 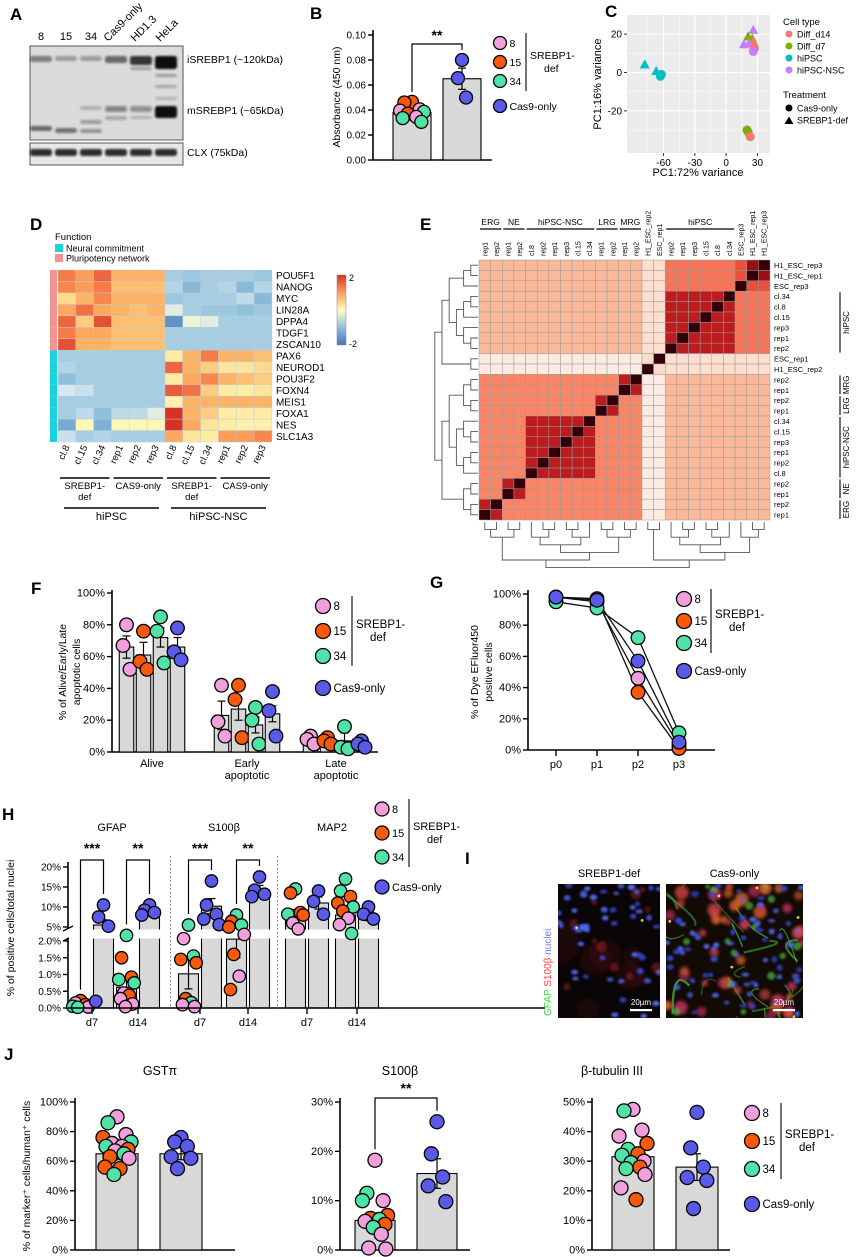 What do you see at coordinates (846, 509) in the screenshot?
I see `bracket-label: ERG` at bounding box center [846, 509].